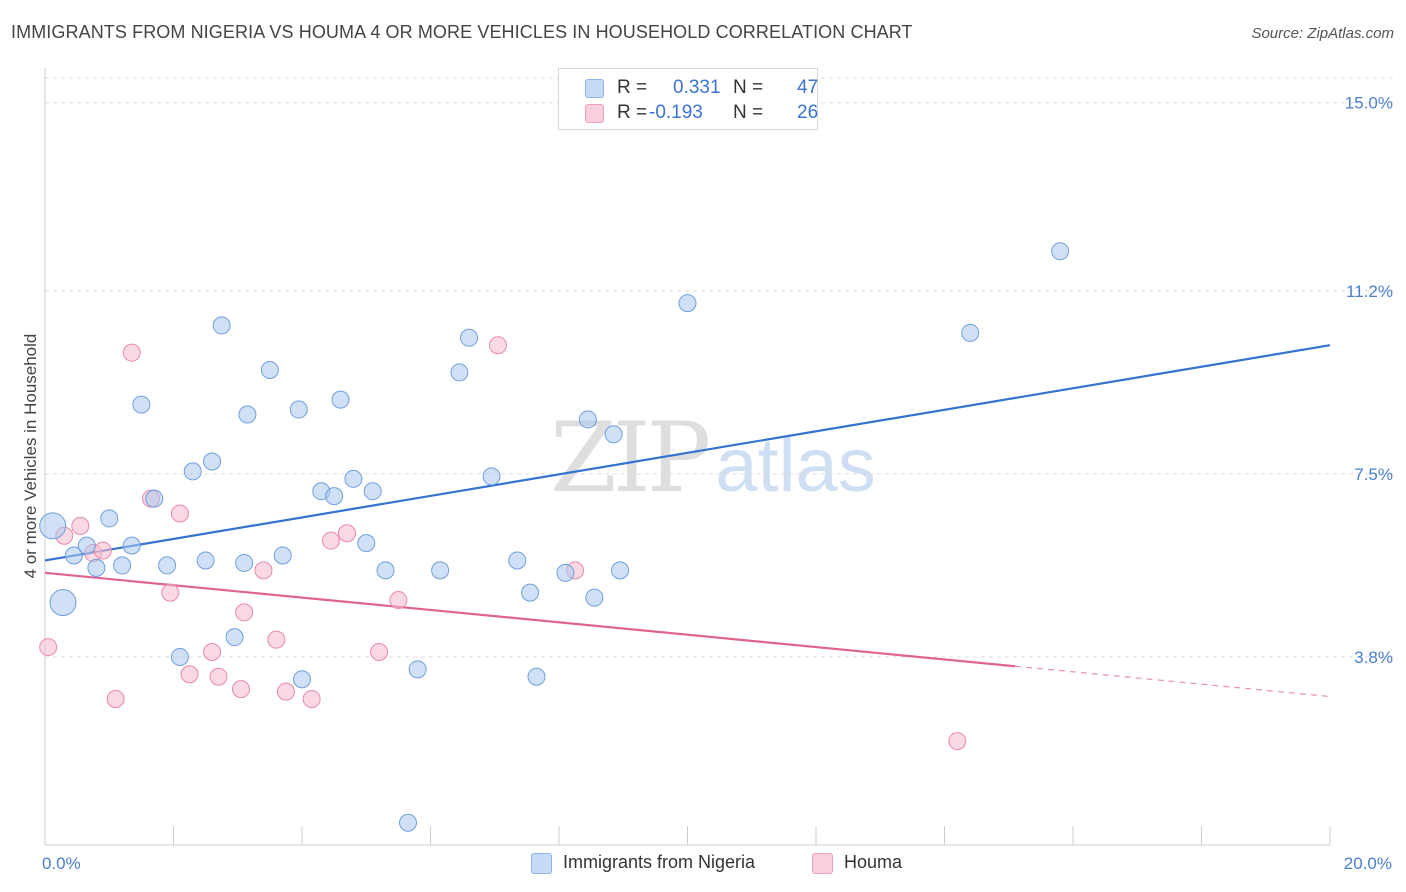  What do you see at coordinates (1368, 863) in the screenshot?
I see `x-tick-label: 20.0%` at bounding box center [1368, 863].